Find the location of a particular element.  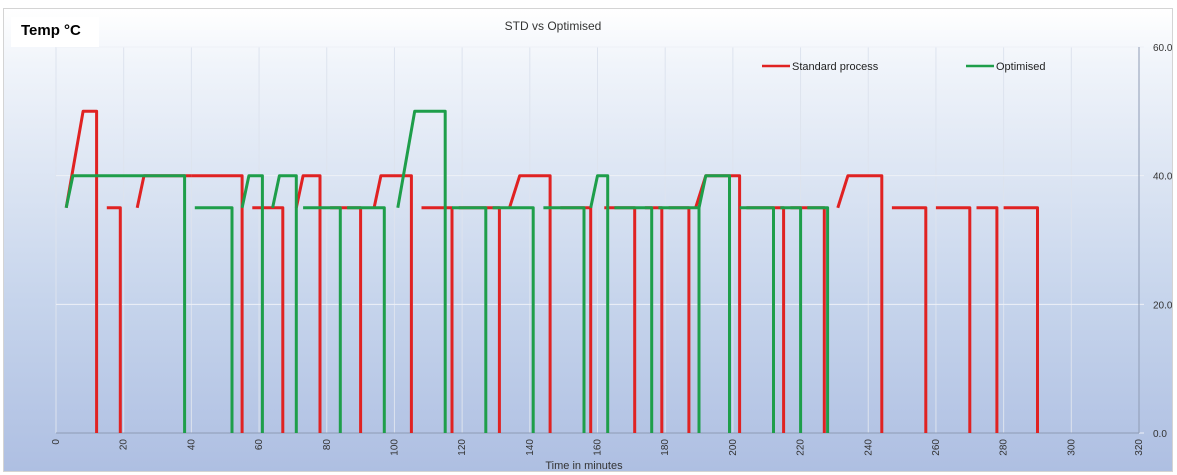

x-tick-label: 160 is located at coordinates (598, 447).